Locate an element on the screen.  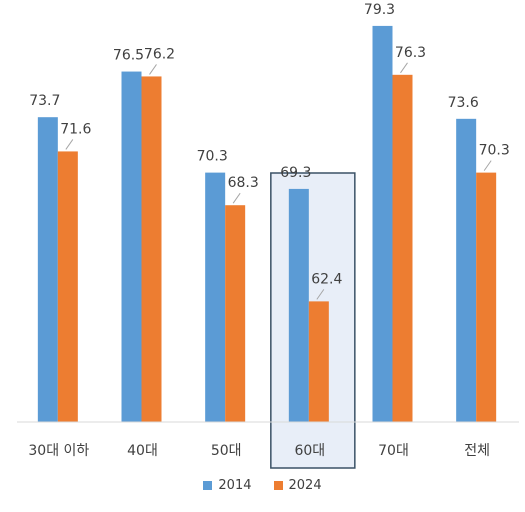
value-label-2014-3: 69.3 is located at coordinates (295, 173).